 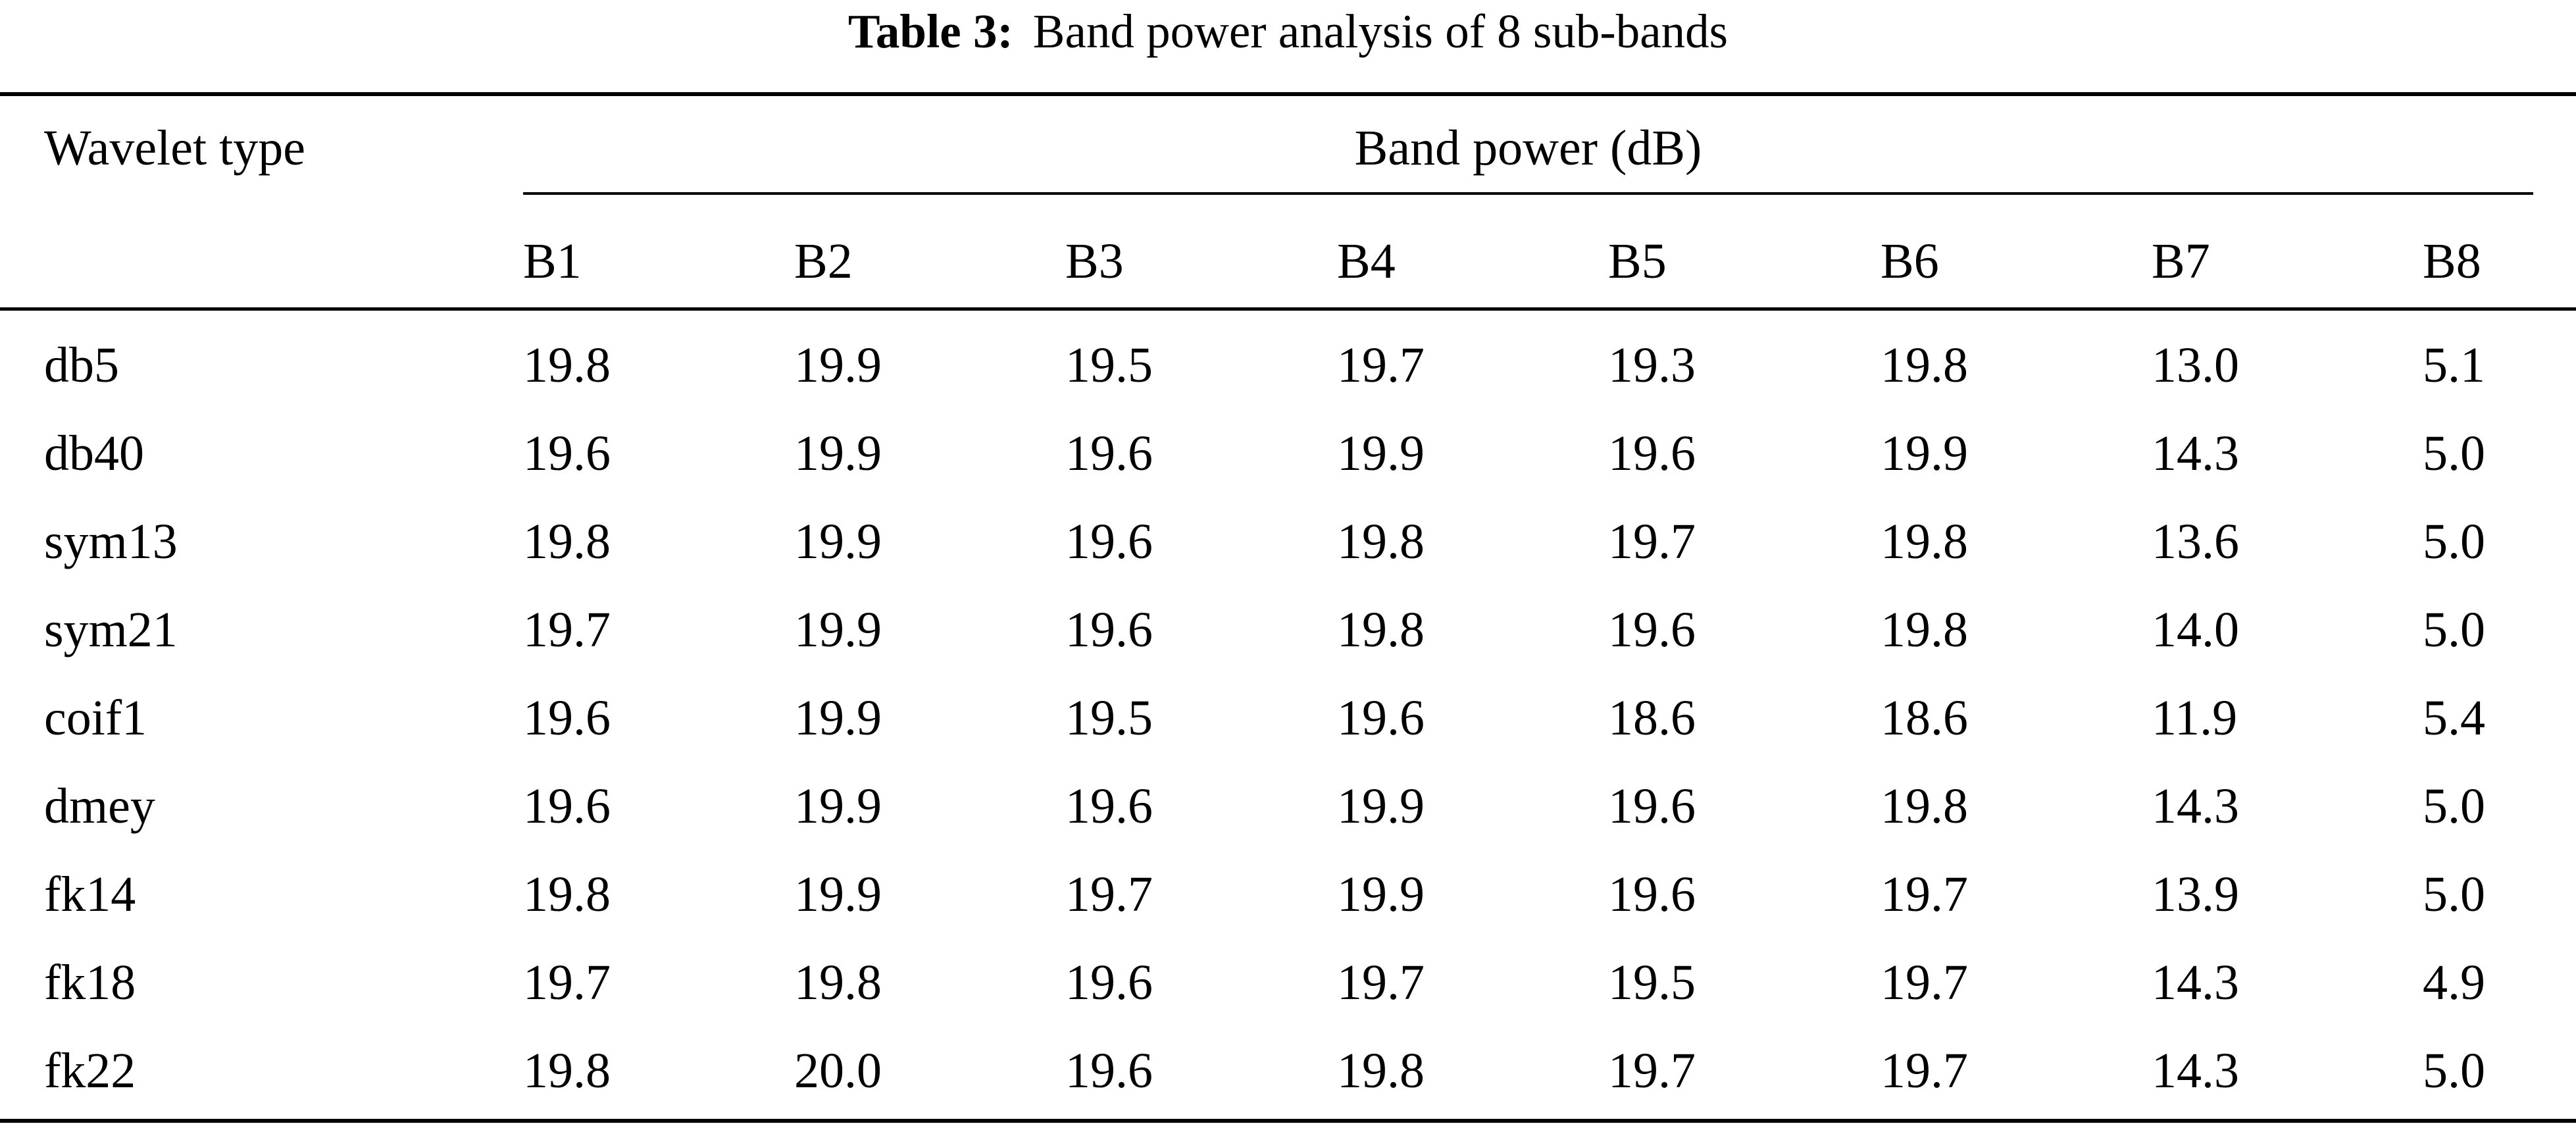 What do you see at coordinates (1528, 193) in the screenshot?
I see `group-header-rule` at bounding box center [1528, 193].